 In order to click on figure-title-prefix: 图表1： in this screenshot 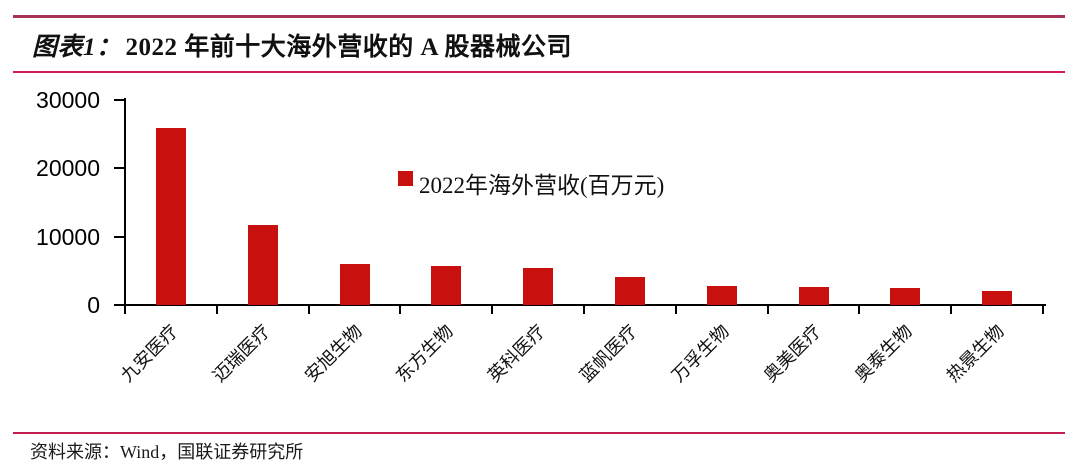, I will do `click(77, 47)`.